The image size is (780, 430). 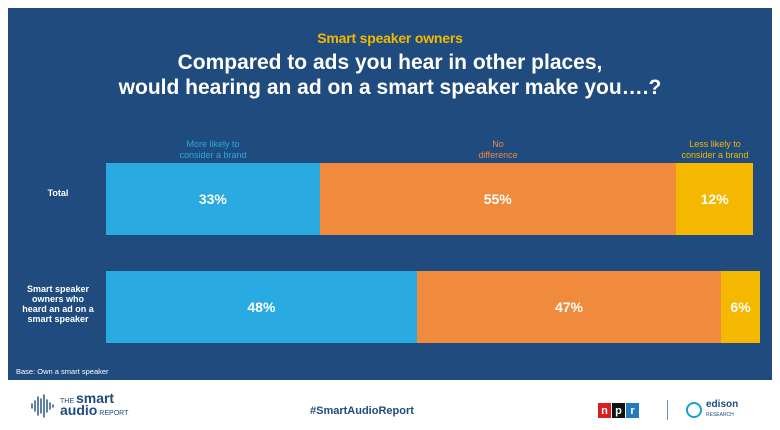 I want to click on legend-item-line: difference, so click(x=498, y=155).